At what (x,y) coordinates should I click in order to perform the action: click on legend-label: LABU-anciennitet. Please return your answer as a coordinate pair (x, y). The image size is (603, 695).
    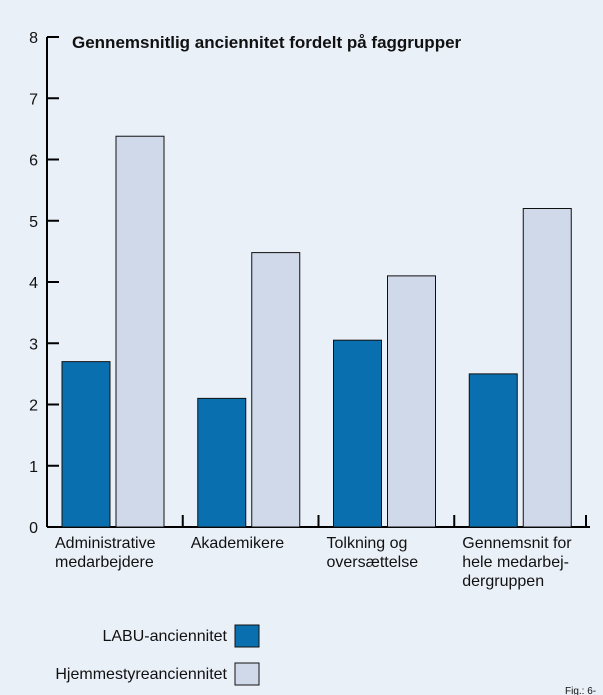
    Looking at the image, I should click on (164, 636).